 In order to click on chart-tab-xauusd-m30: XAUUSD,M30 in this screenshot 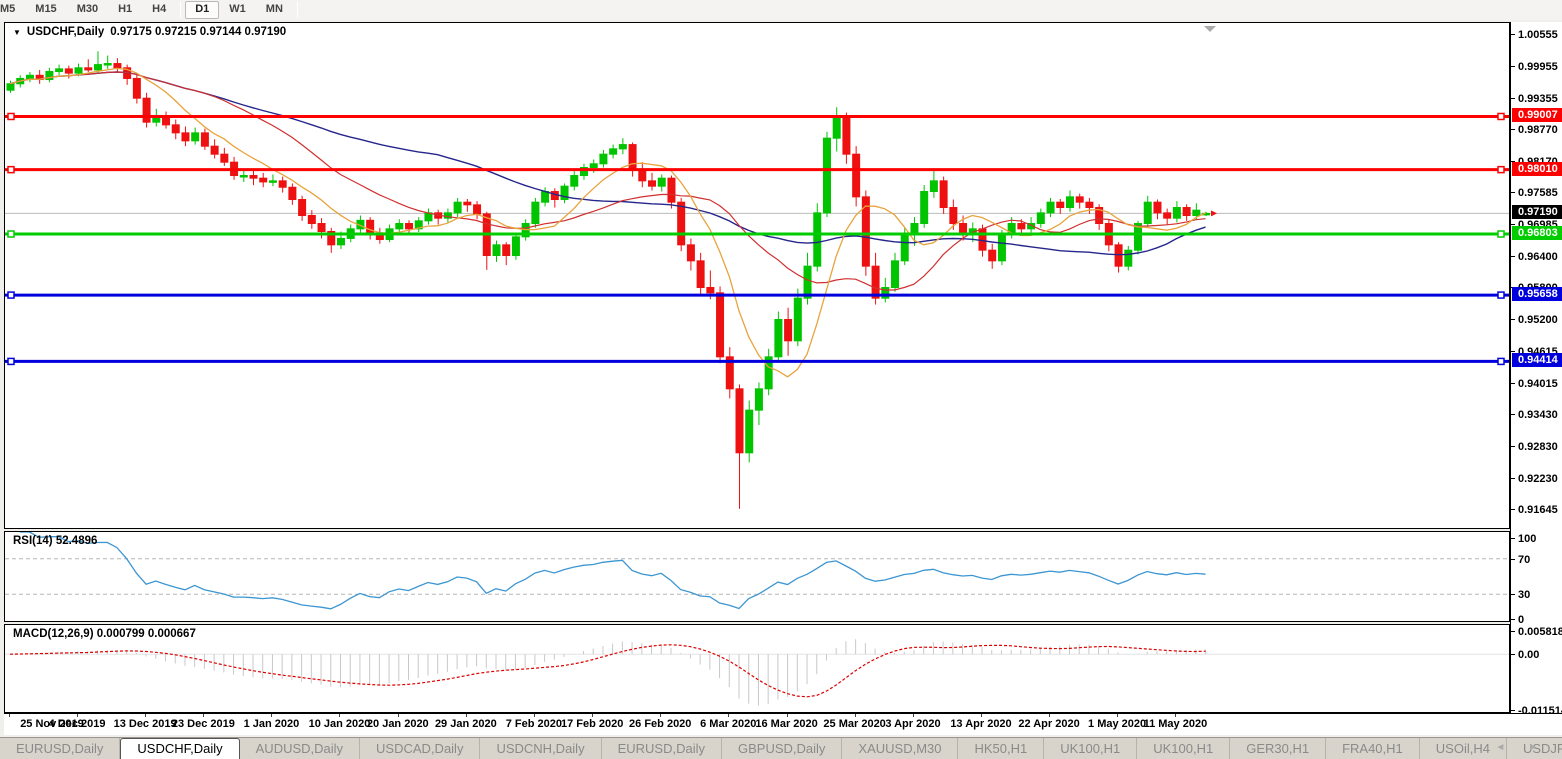, I will do `click(900, 748)`.